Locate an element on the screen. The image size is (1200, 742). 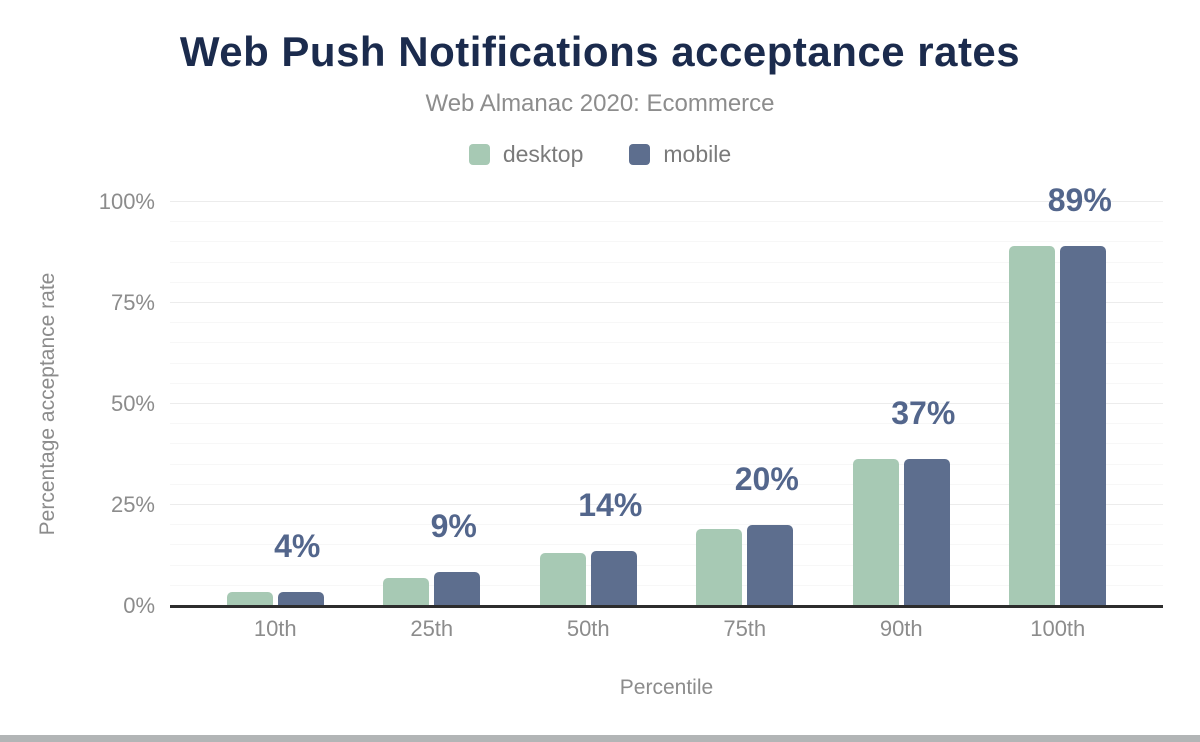
x-tick-label-50th: 50th is located at coordinates (588, 628).